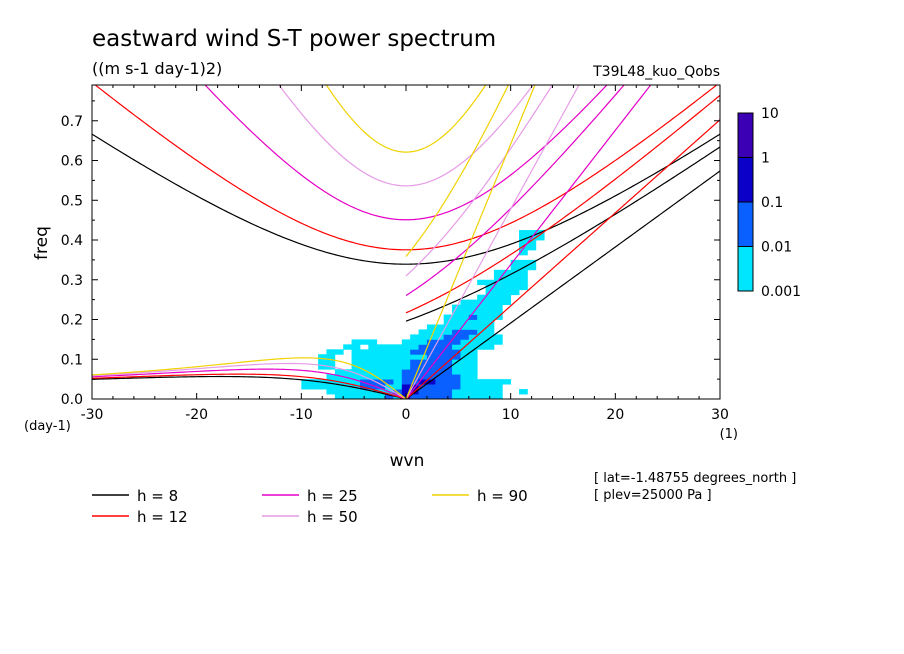 The width and height of the screenshot is (904, 654). What do you see at coordinates (92, 415) in the screenshot?
I see `x-tick-label: -30` at bounding box center [92, 415].